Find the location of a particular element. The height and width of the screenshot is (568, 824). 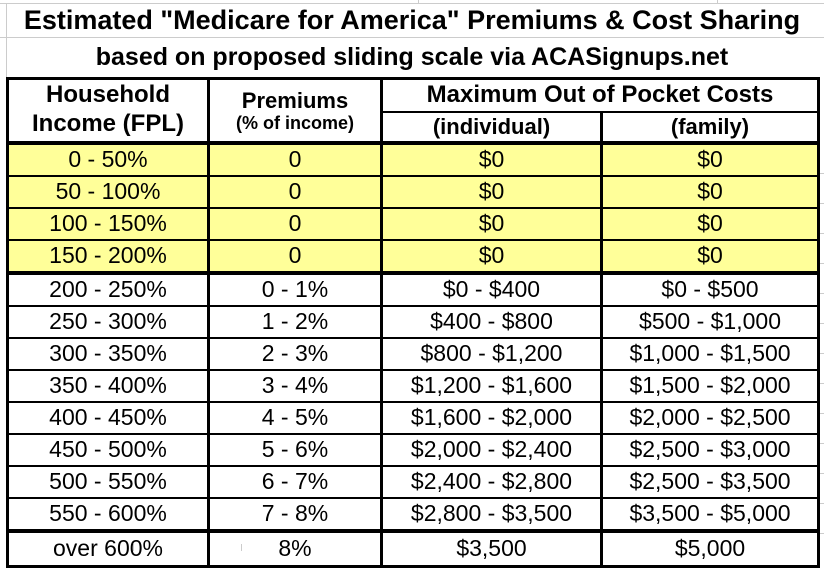

cell-moop-family: $5,000 is located at coordinates (710, 547).